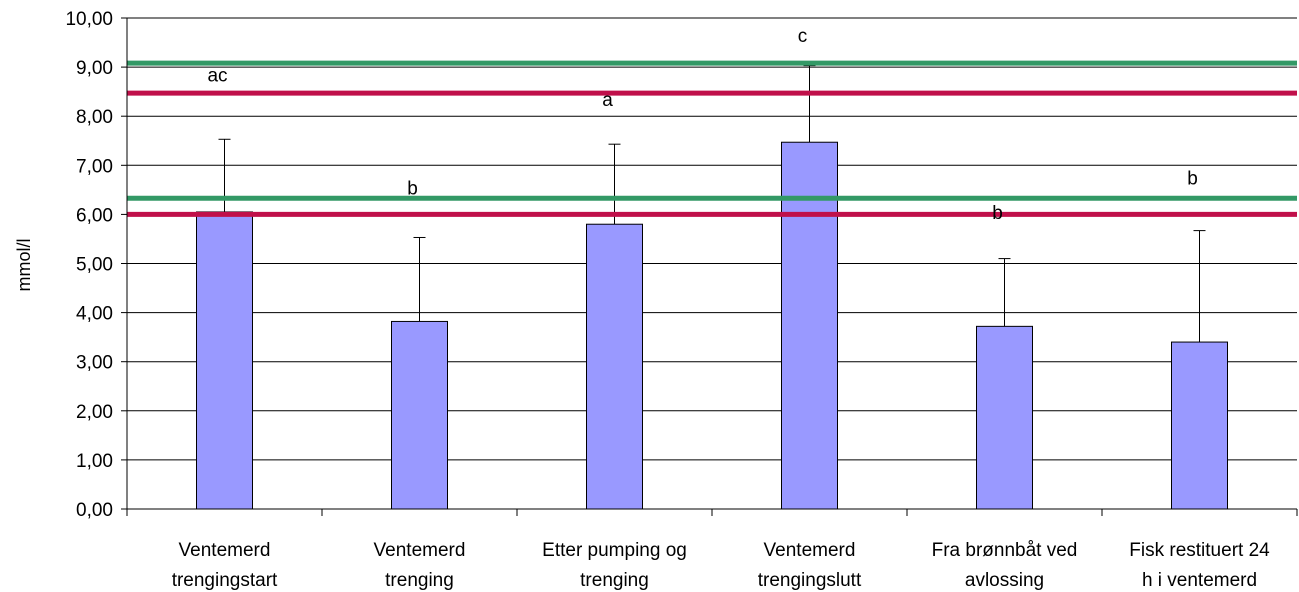  Describe the element at coordinates (1199, 550) in the screenshot. I see `x-tick-label-line: Fisk restituert 24` at that location.